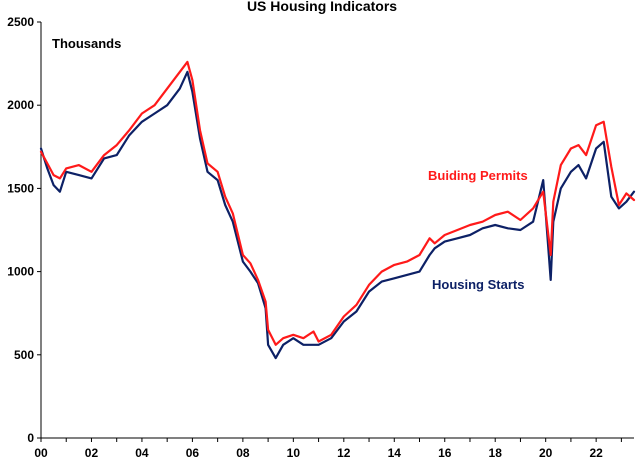  Describe the element at coordinates (20, 188) in the screenshot. I see `y-tick-label: 1500` at that location.